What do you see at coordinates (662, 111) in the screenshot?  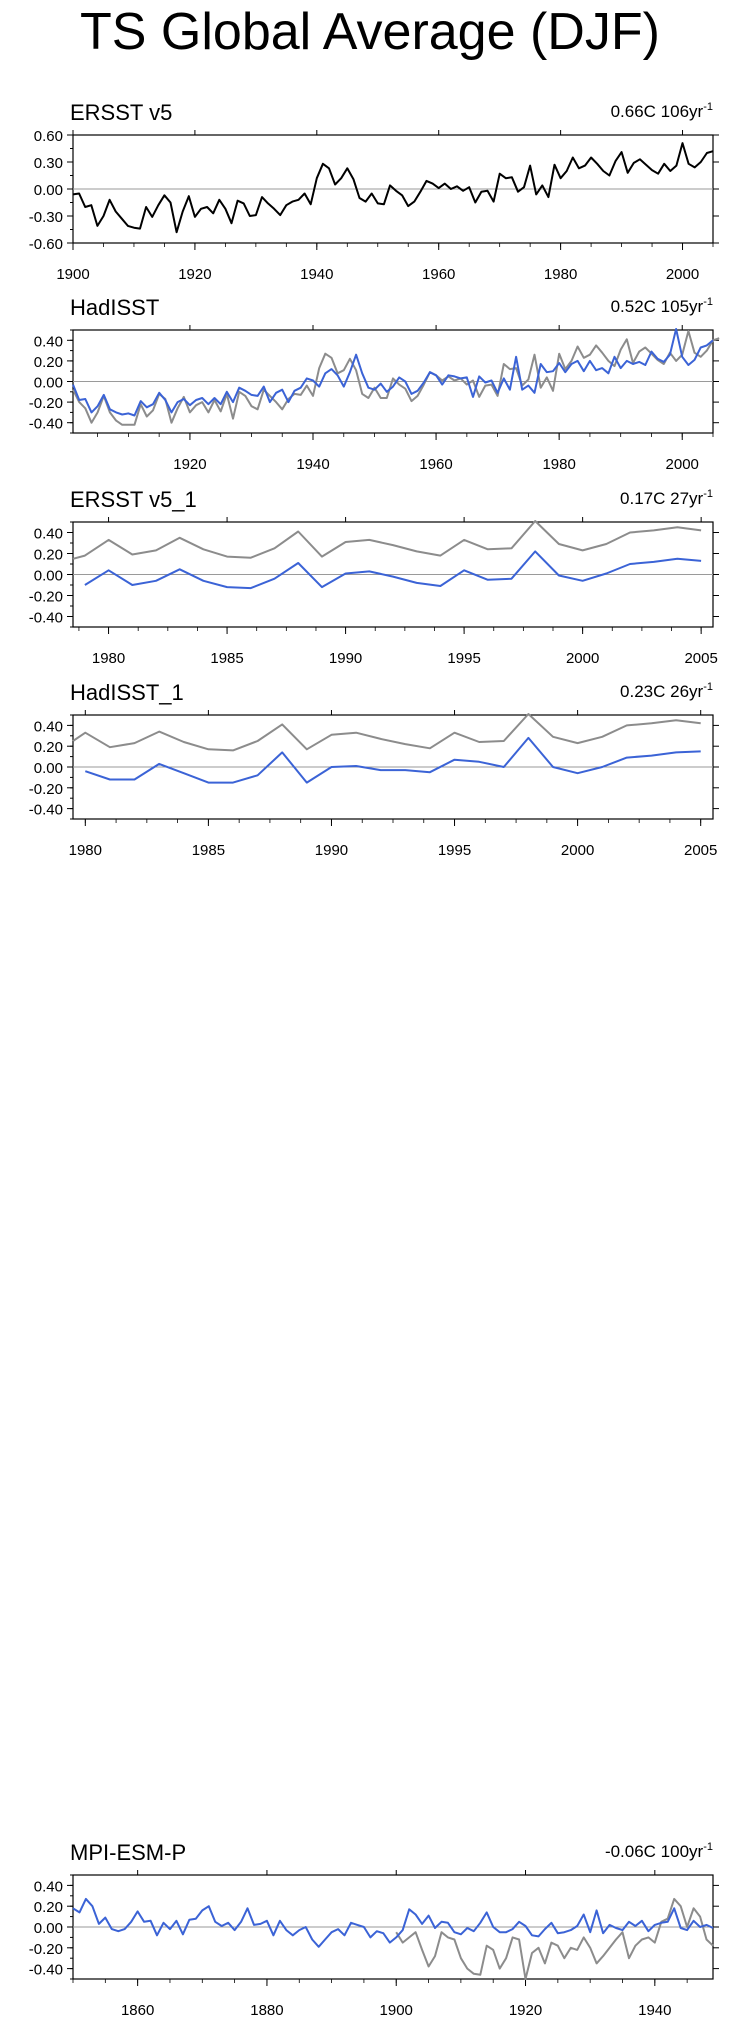 I see `trend-label: 0.66C 106yr-1` at bounding box center [662, 111].